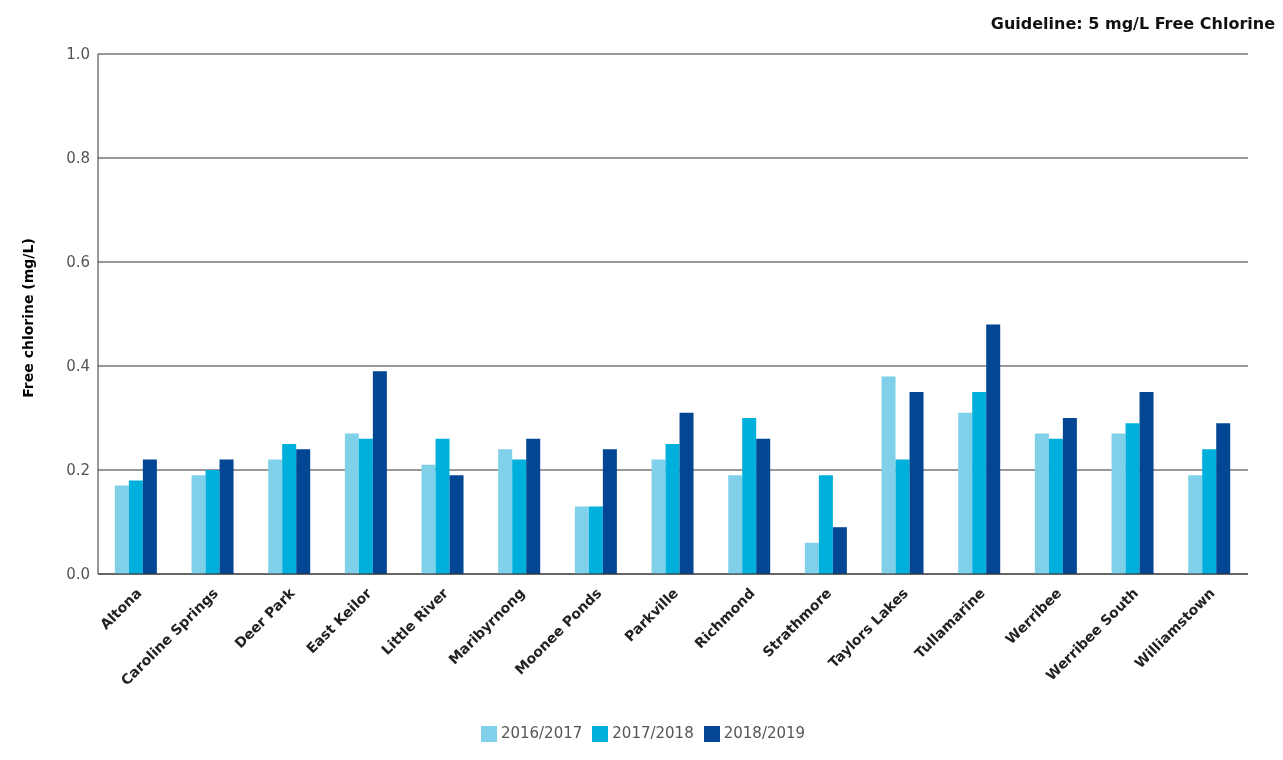 The width and height of the screenshot is (1283, 760). I want to click on y-tick-label: 0.6, so click(78, 262).